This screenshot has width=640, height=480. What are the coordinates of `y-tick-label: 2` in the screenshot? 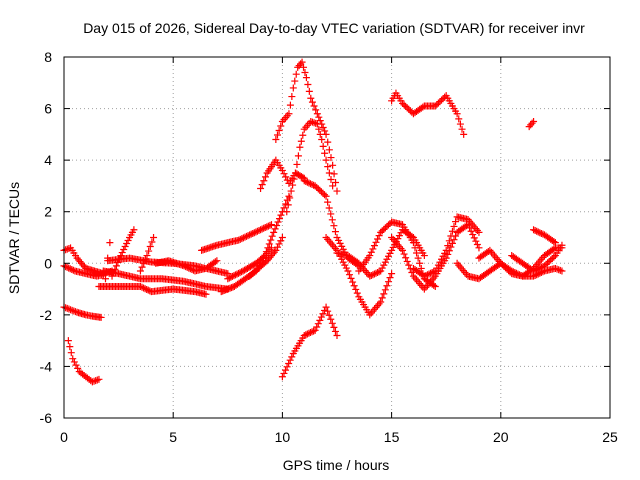 It's located at (48, 212).